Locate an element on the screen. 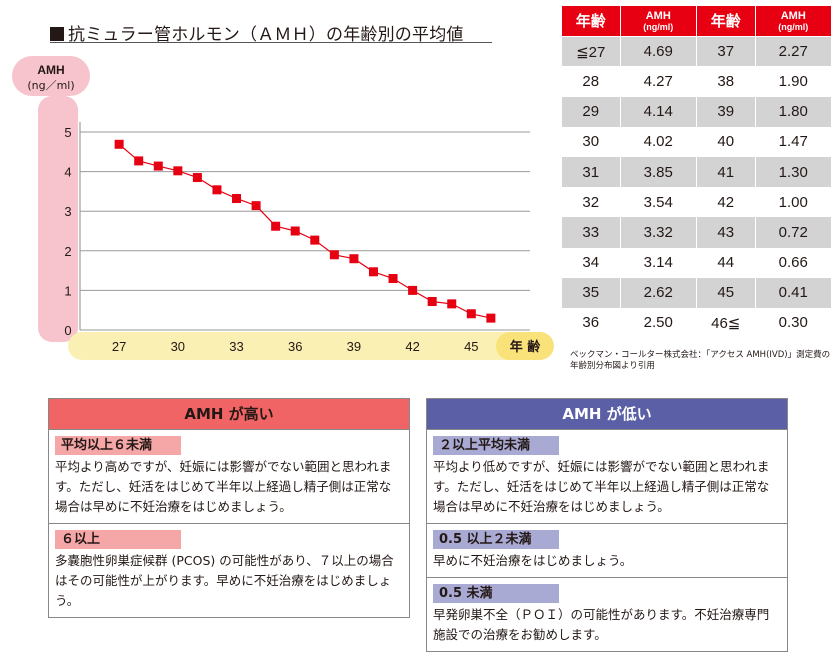 This screenshot has height=666, width=840. table-cell-age: 36 is located at coordinates (591, 323).